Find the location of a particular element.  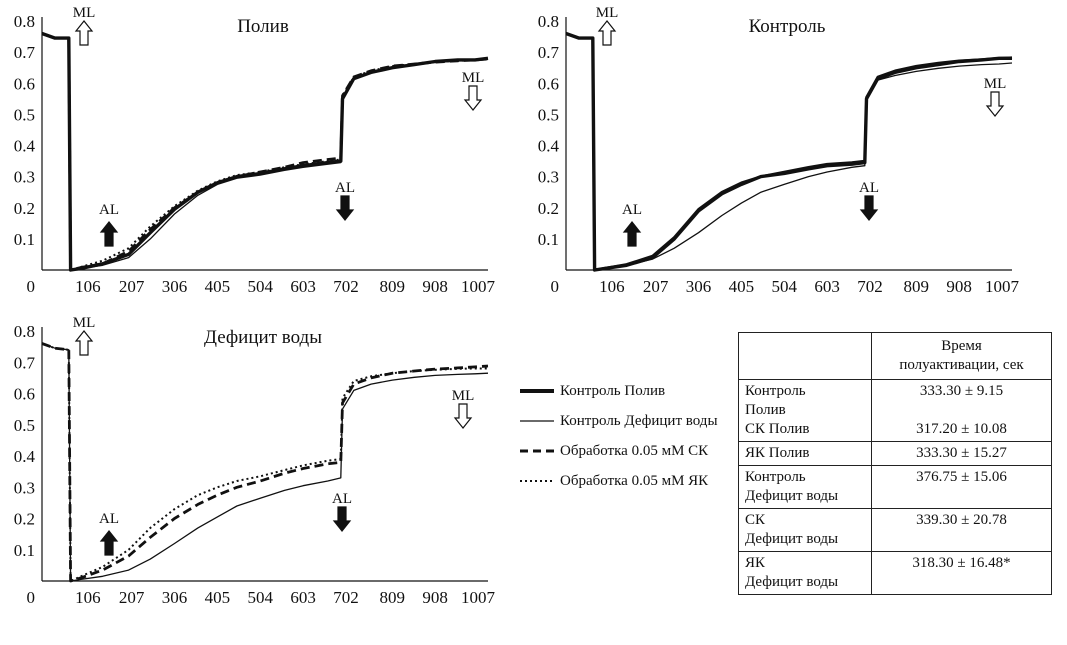

table-row-label: Контроль Полив СК Полив is located at coordinates (805, 410).